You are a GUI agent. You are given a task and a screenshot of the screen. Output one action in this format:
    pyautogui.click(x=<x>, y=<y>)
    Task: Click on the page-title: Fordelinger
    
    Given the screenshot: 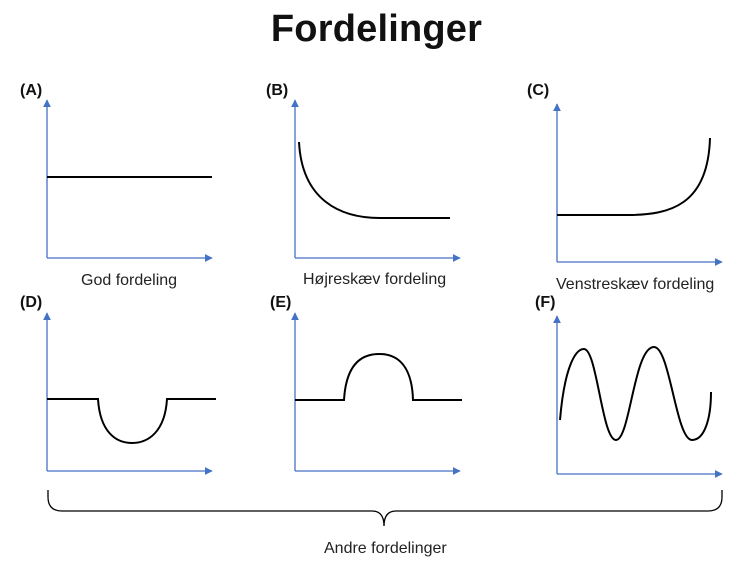 What is the action you would take?
    pyautogui.click(x=376, y=29)
    